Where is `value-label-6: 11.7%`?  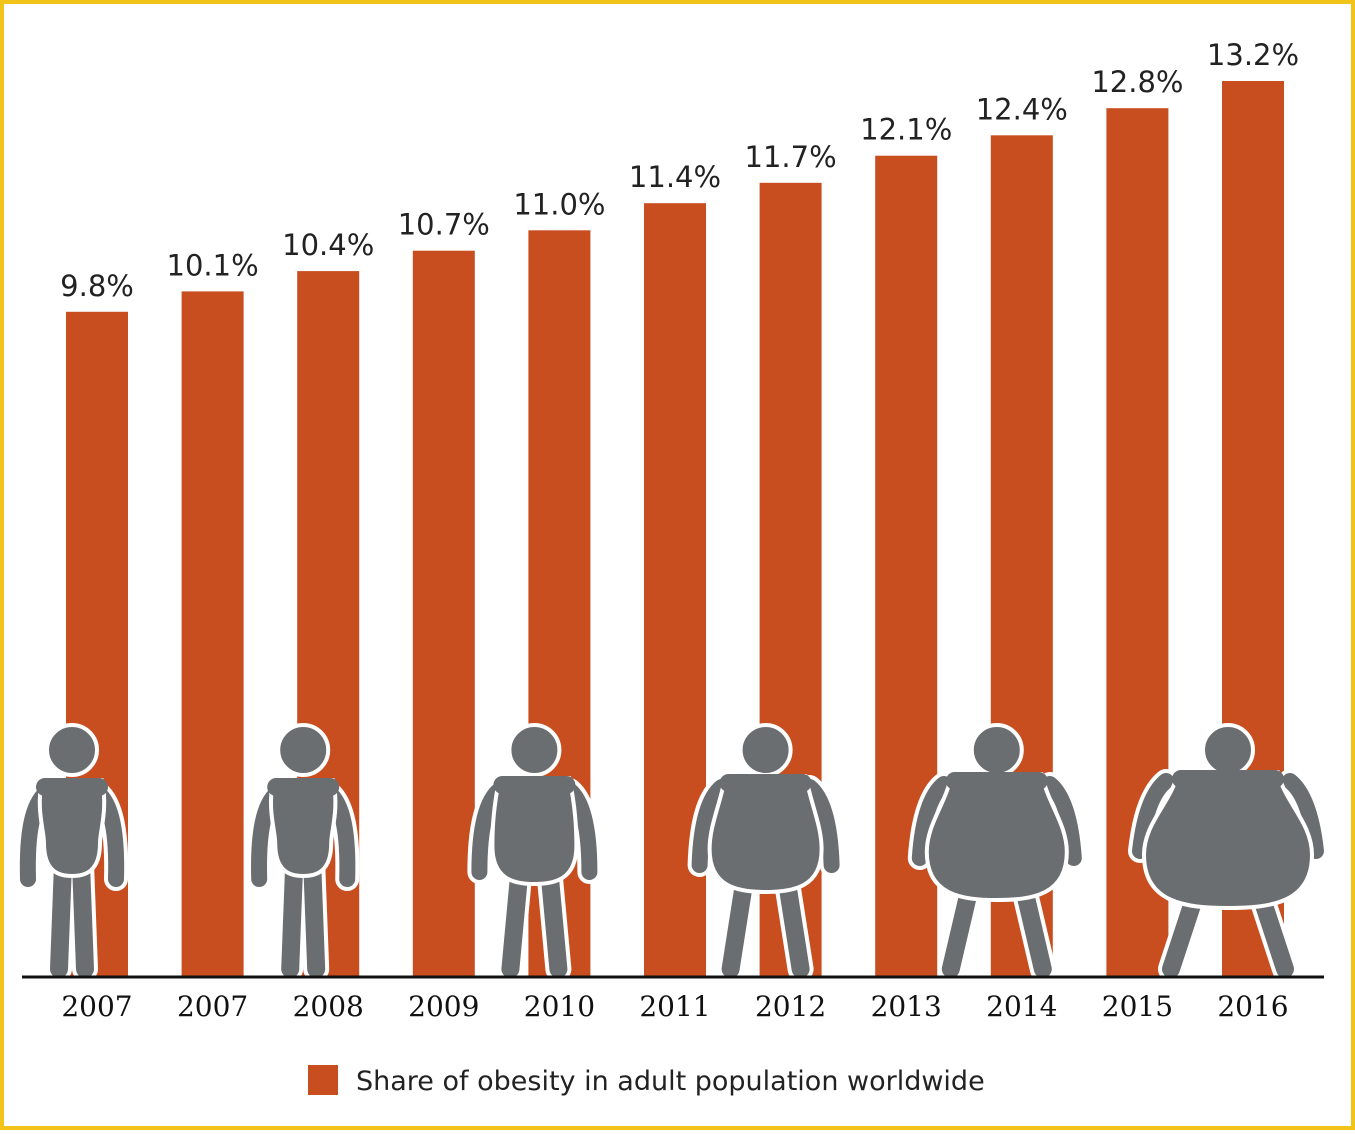
value-label-6: 11.7% is located at coordinates (791, 157).